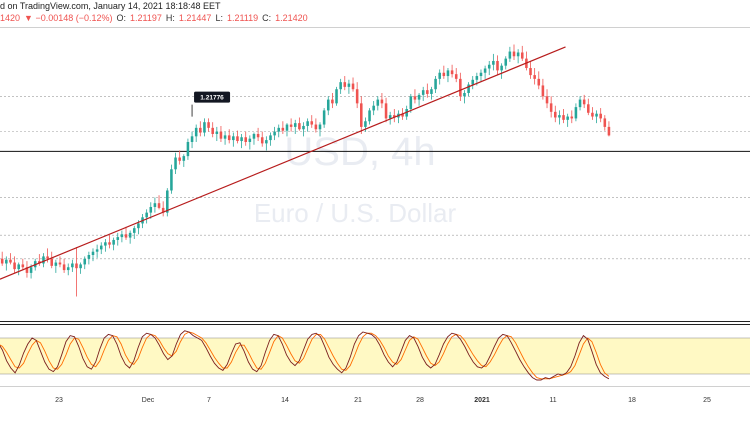  I want to click on x-tick-label: 23, so click(59, 400).